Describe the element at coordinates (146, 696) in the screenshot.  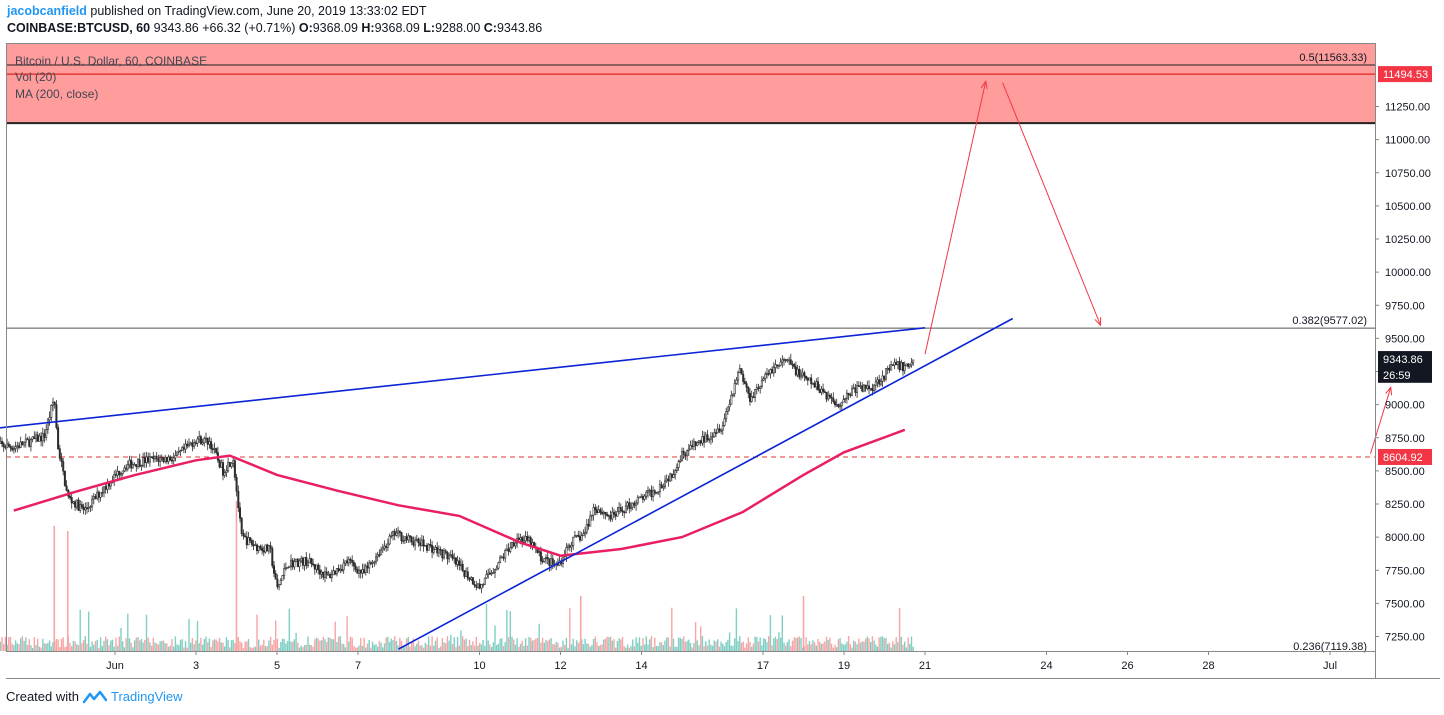
I see `tradingview-link: TradingView` at that location.